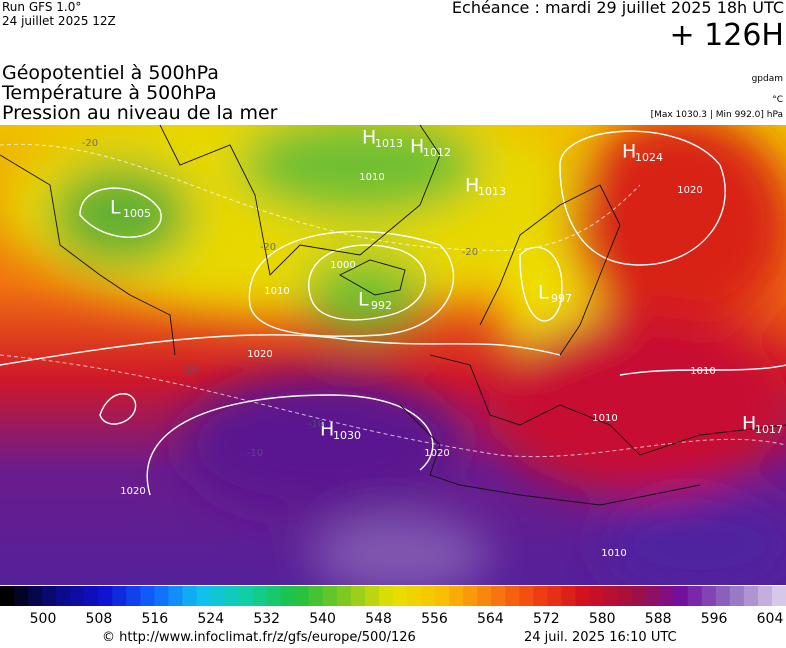 The width and height of the screenshot is (786, 648). I want to click on field-name: Température à 500hPa, so click(109, 93).